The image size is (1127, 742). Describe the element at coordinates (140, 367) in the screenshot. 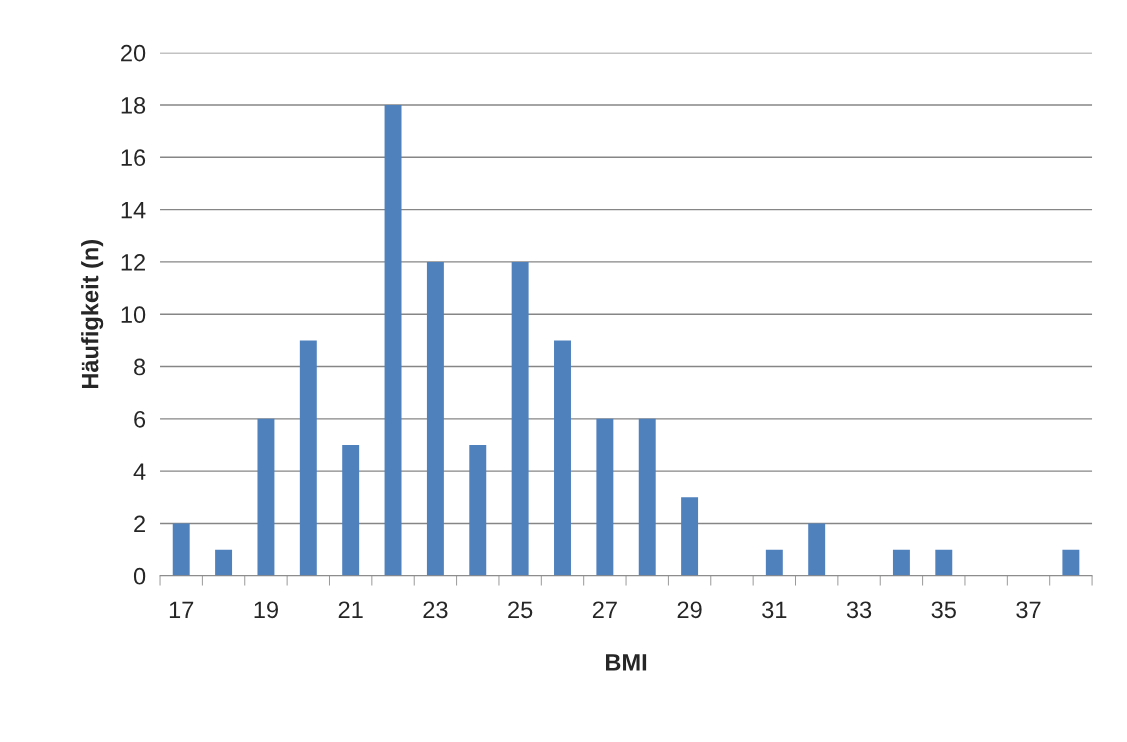

I see `y-tick-label: 8` at that location.